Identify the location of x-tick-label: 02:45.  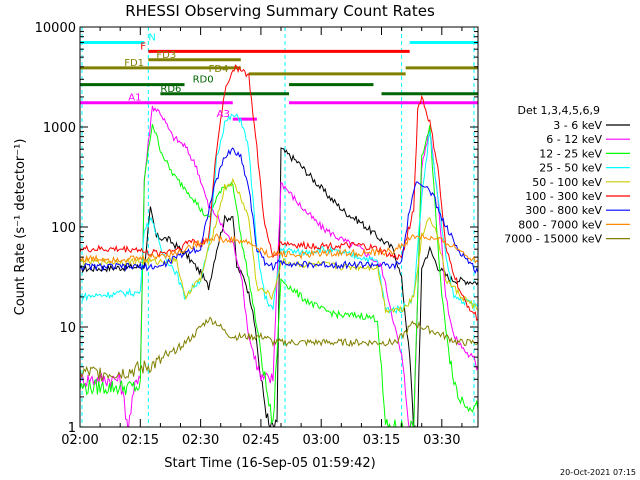
(260, 440).